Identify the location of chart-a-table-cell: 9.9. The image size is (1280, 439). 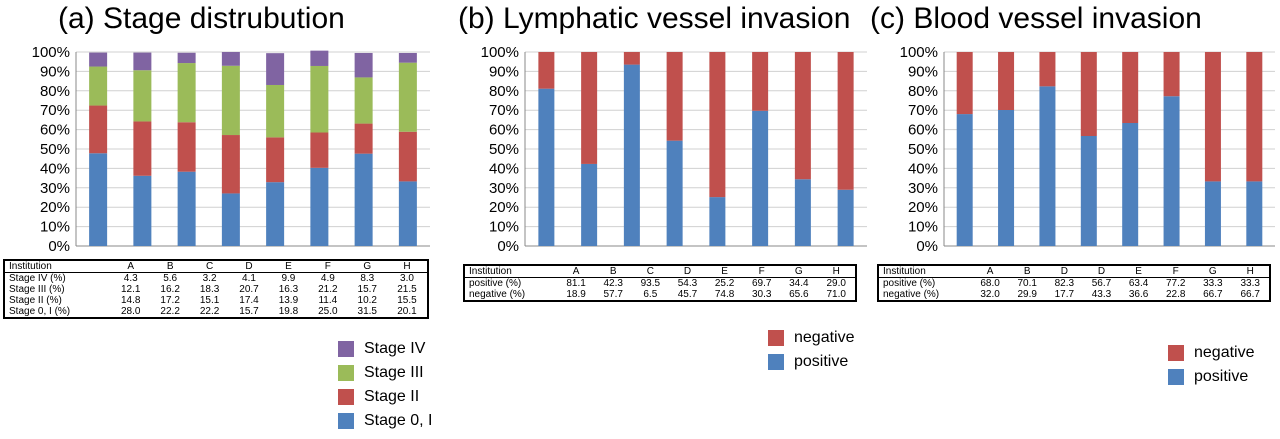
(288, 278).